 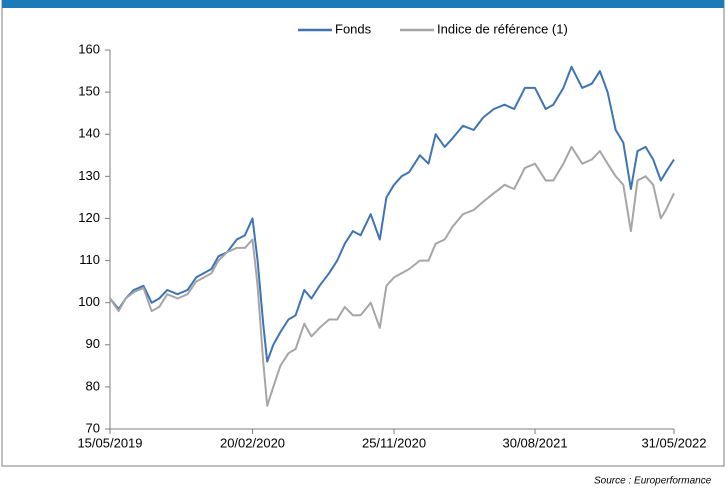 What do you see at coordinates (93, 427) in the screenshot?
I see `y-tick-label: 70` at bounding box center [93, 427].